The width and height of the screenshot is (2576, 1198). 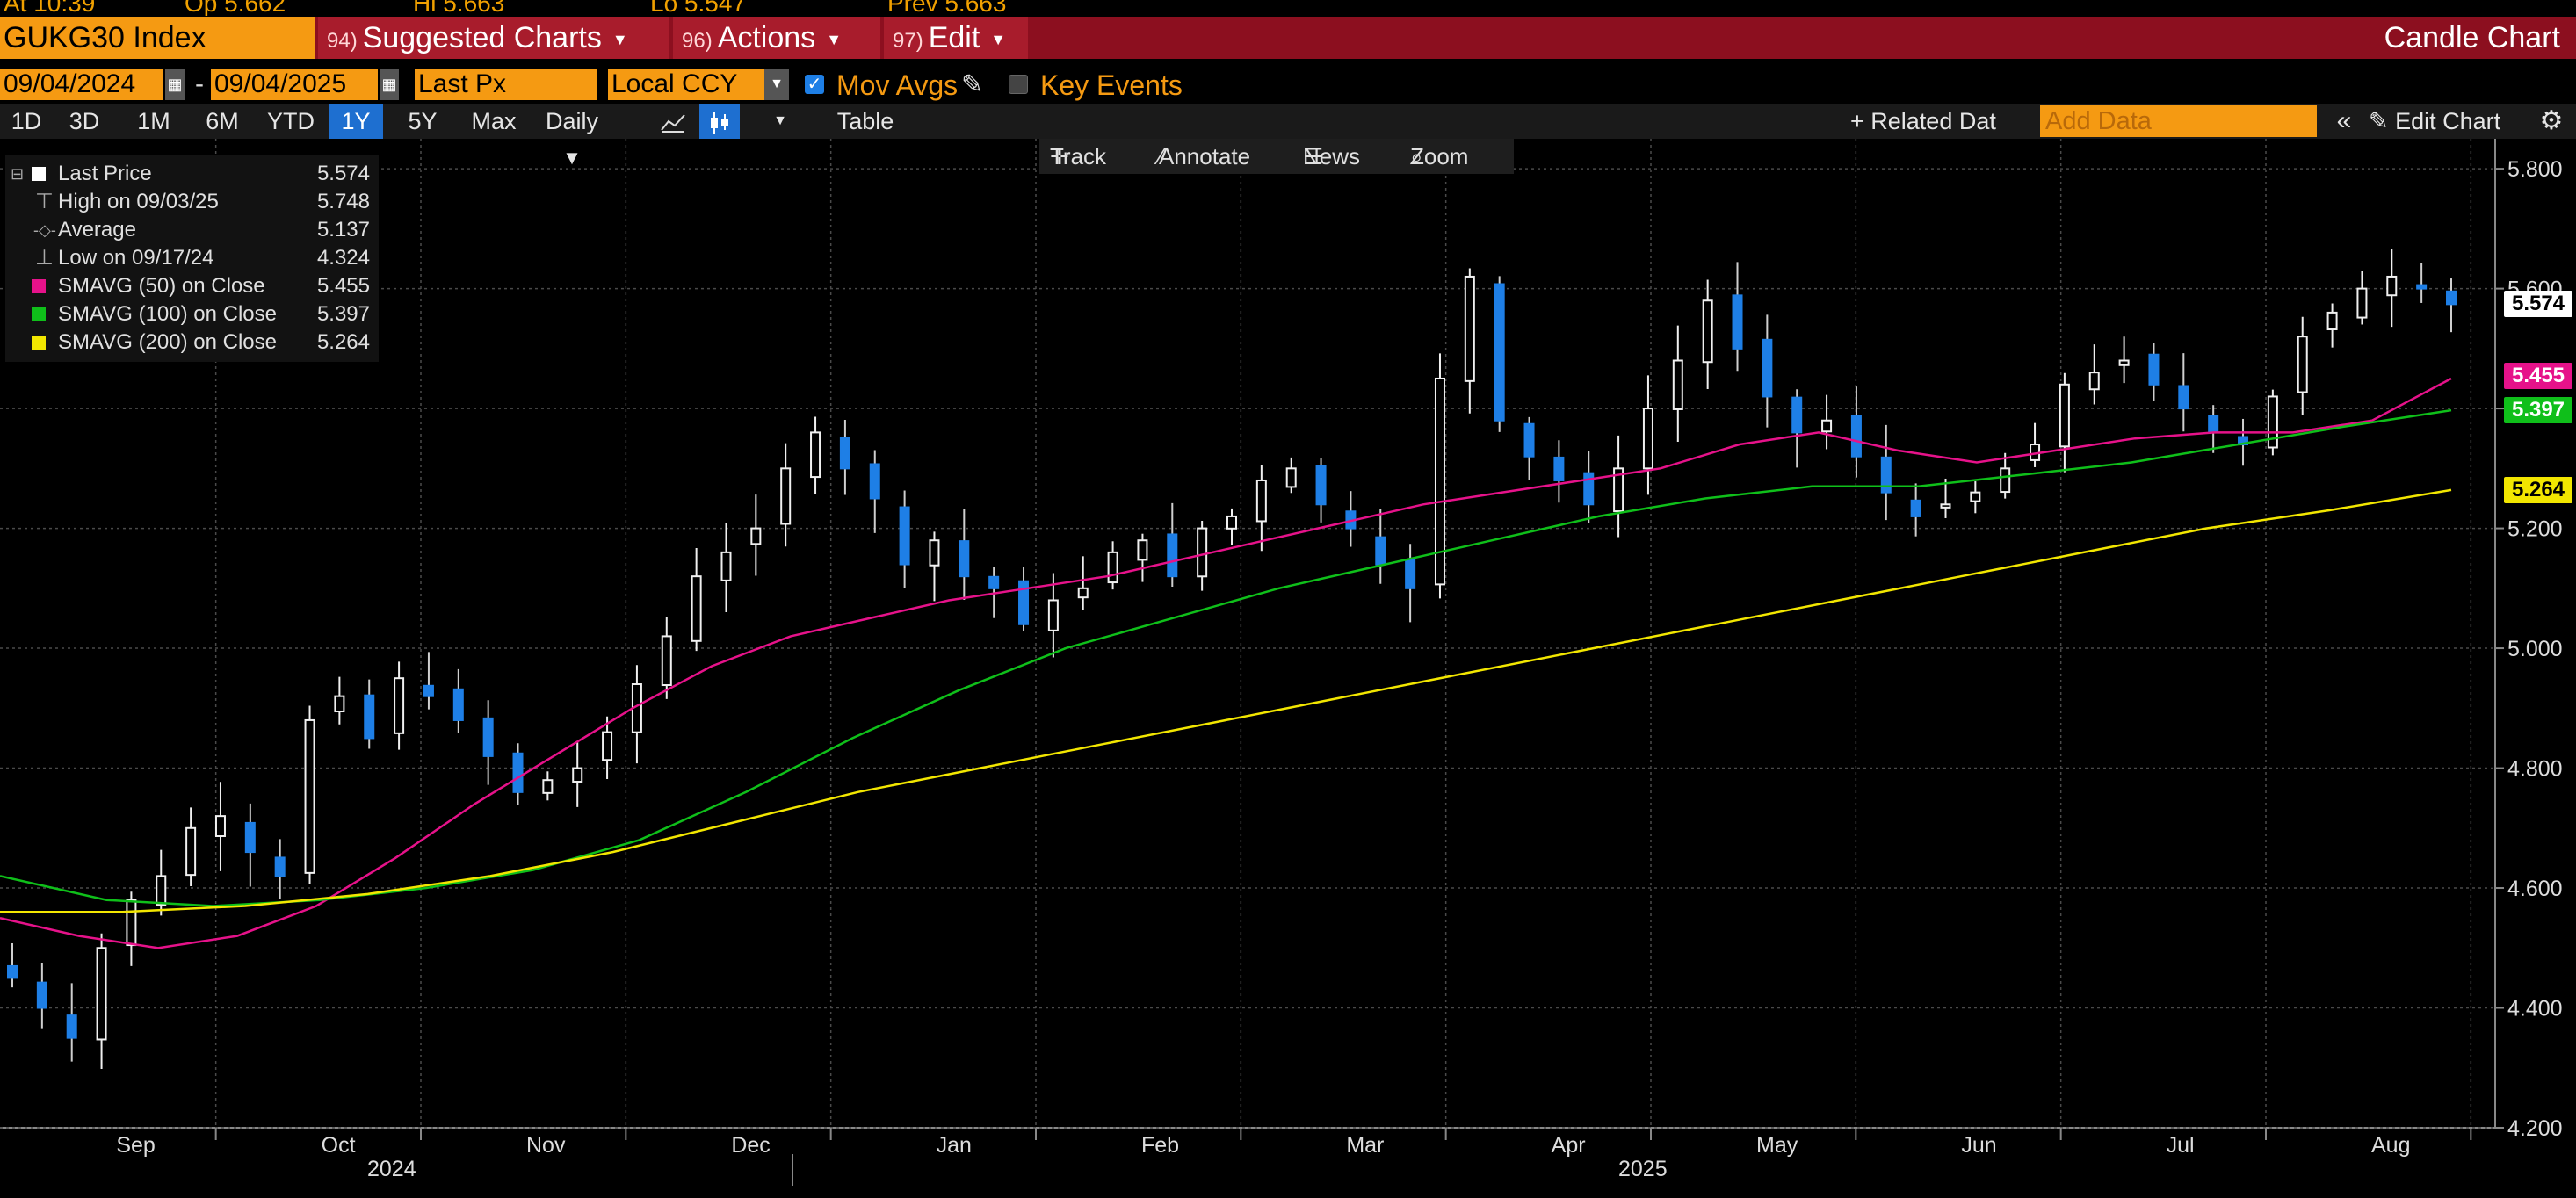 What do you see at coordinates (18, 174) in the screenshot?
I see `collapse-box-icon: ⊟` at bounding box center [18, 174].